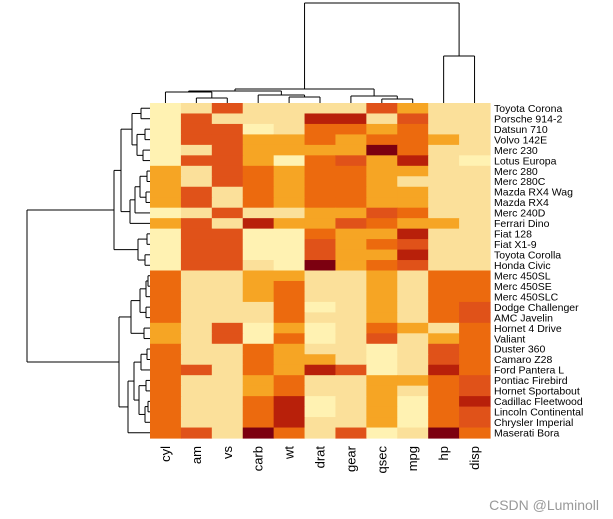  I want to click on row-label: Pontiac Firebird, so click(531, 381).